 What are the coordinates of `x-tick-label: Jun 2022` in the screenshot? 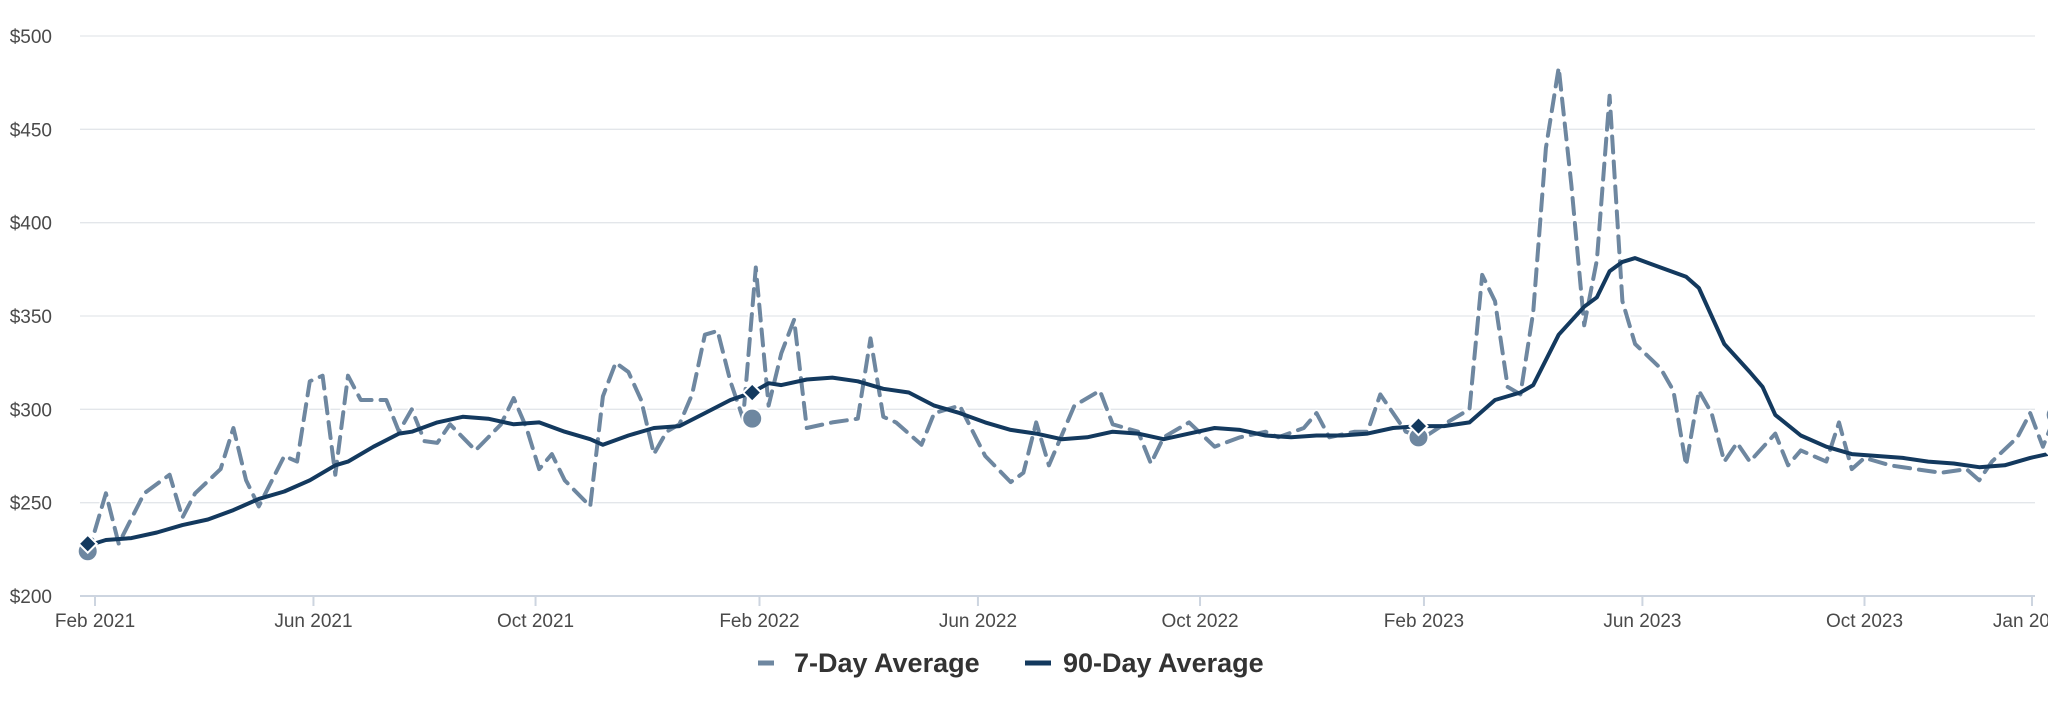 It's located at (978, 621).